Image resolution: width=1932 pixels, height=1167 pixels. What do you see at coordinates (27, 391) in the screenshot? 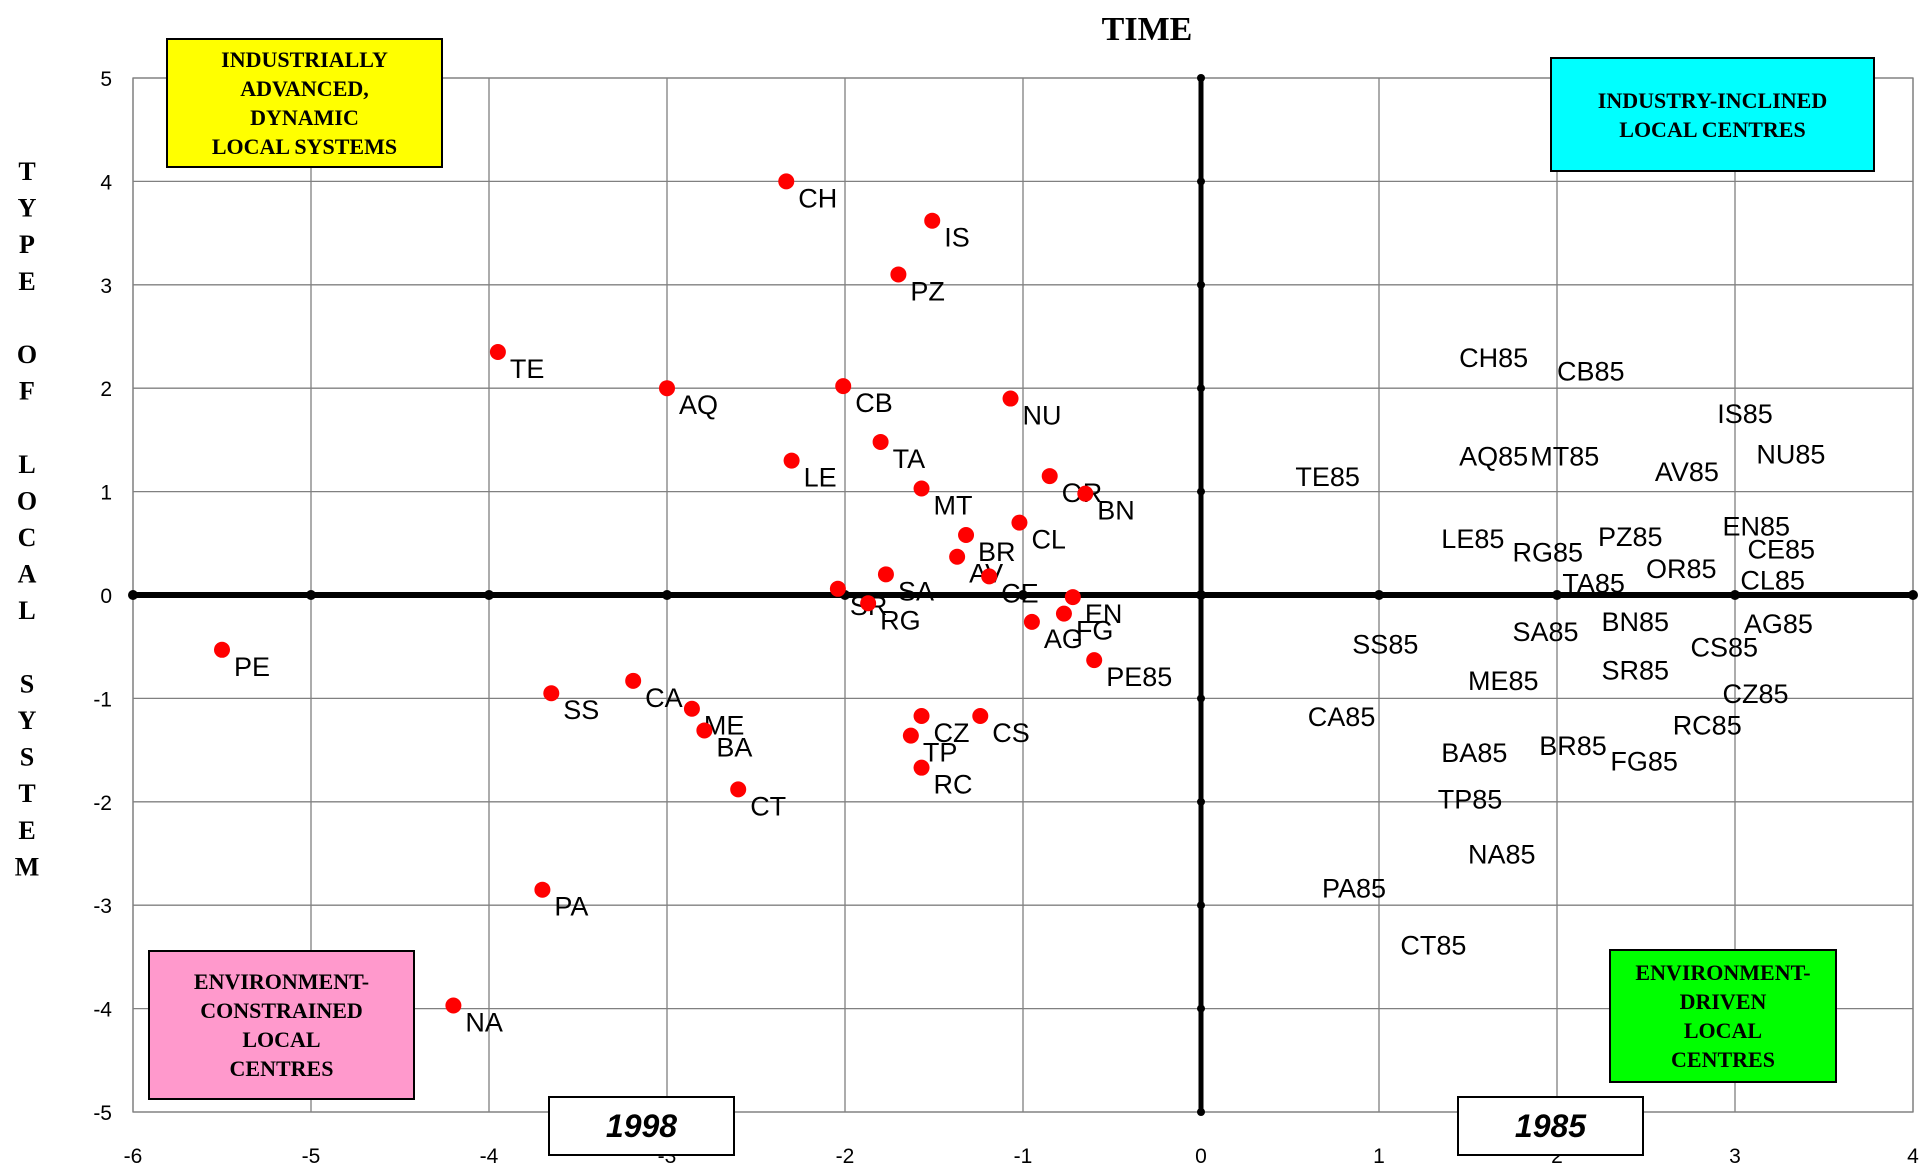
I see `y-axis-label-letter: F` at bounding box center [27, 391].